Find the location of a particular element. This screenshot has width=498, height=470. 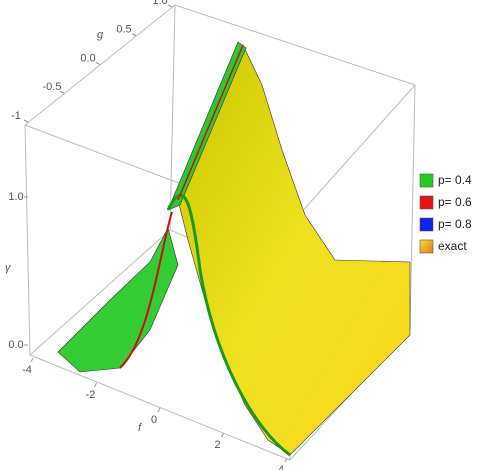

tick-label: -4 is located at coordinates (27, 370).